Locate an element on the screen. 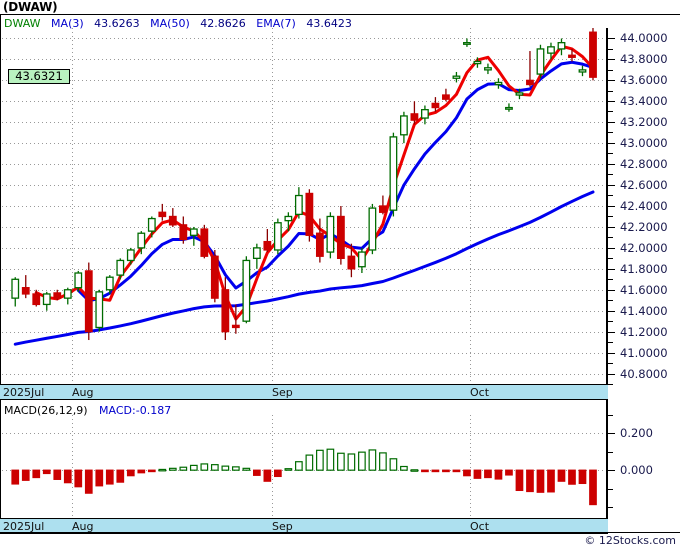 The height and width of the screenshot is (546, 680). price-axis-label: 41.6000 is located at coordinates (644, 289).